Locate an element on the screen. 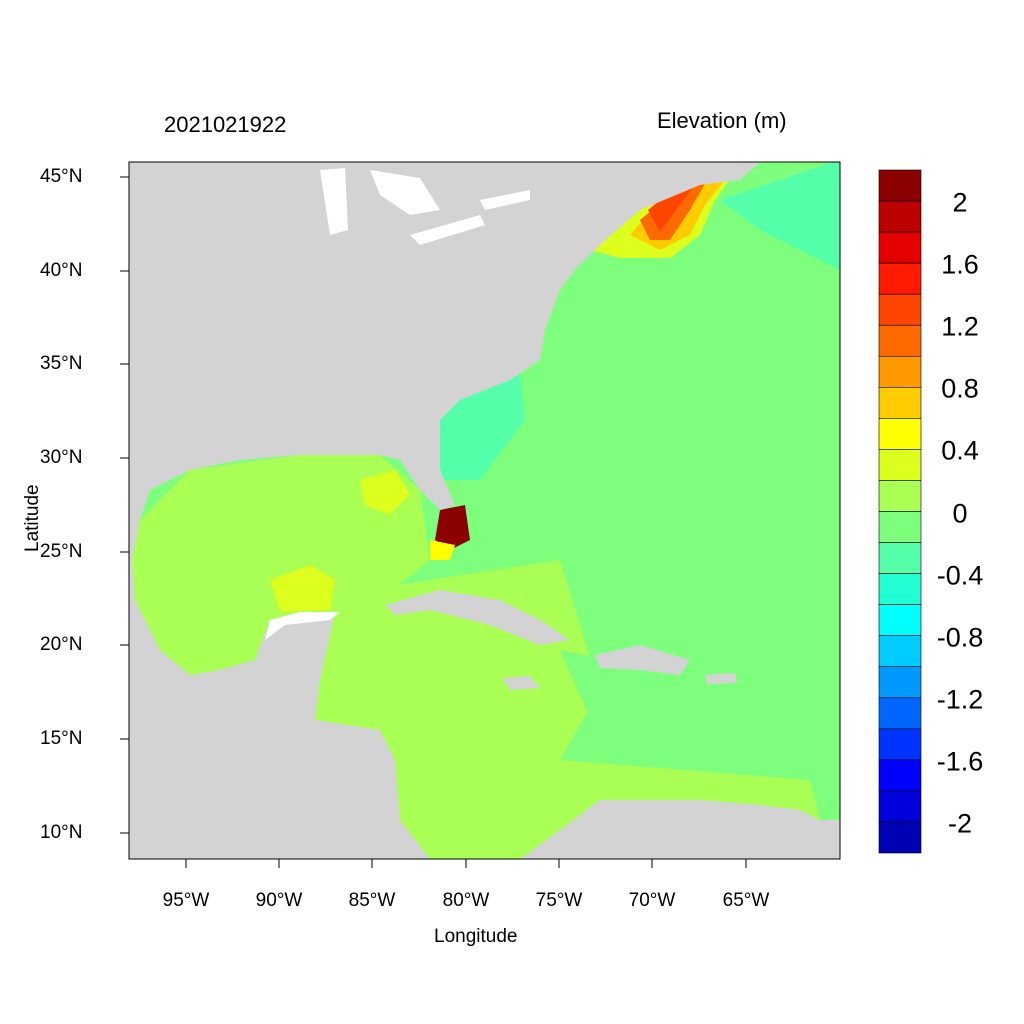 Image resolution: width=1024 pixels, height=1024 pixels. x-tick-label: 85°W is located at coordinates (372, 900).